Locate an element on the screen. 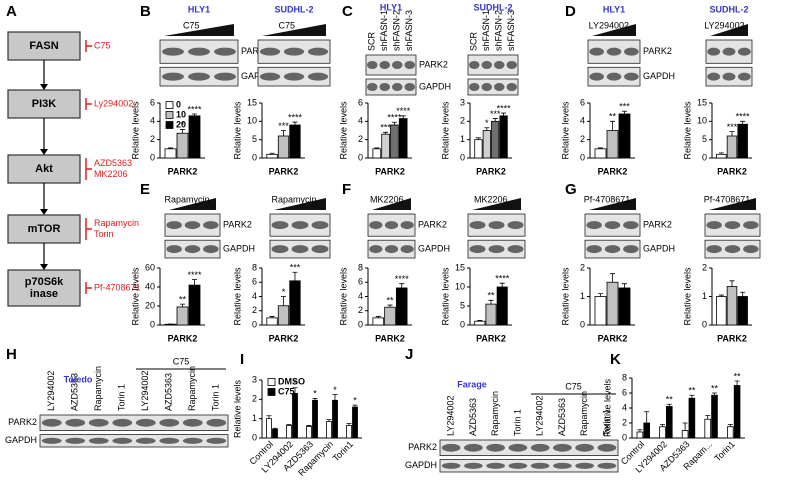 The image size is (789, 481). lane-label: SCR is located at coordinates (474, 41).